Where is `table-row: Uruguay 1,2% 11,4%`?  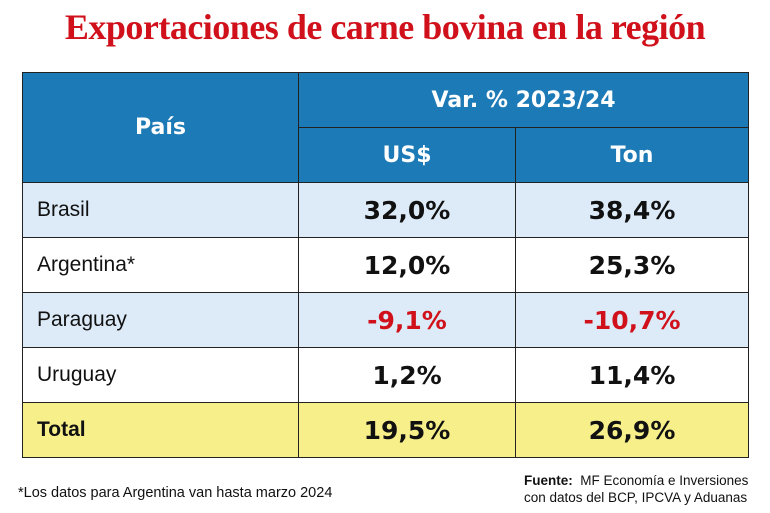 table-row: Uruguay 1,2% 11,4% is located at coordinates (386, 375).